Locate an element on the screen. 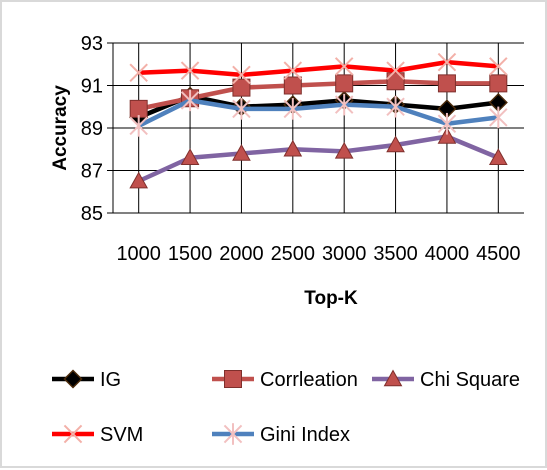 The height and width of the screenshot is (470, 547). legend-label: IG is located at coordinates (110, 380).